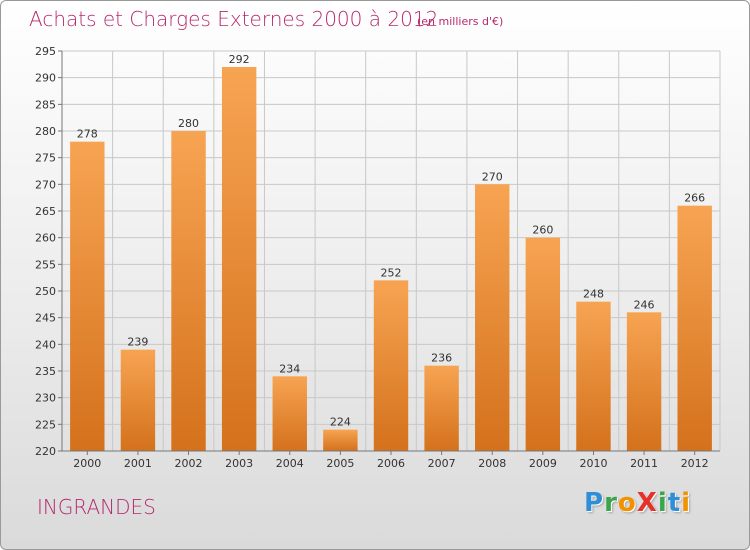  I want to click on logo-letter: P, so click(594, 503).